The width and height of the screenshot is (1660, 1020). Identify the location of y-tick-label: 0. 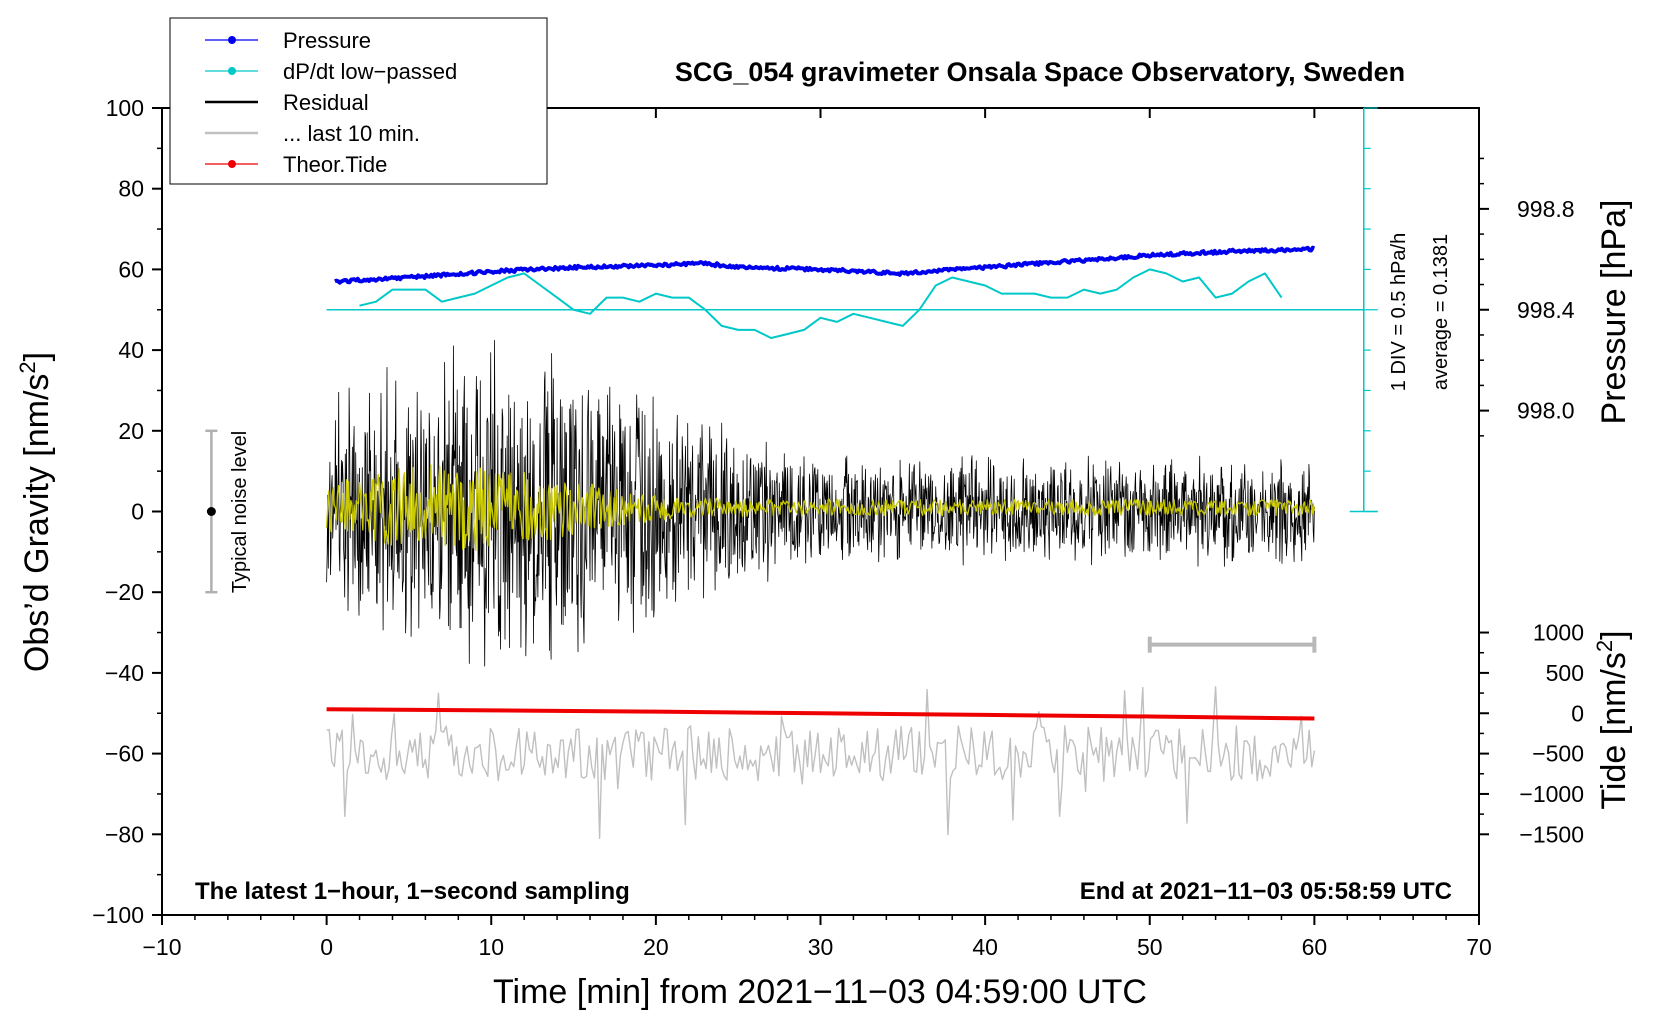
(137, 512).